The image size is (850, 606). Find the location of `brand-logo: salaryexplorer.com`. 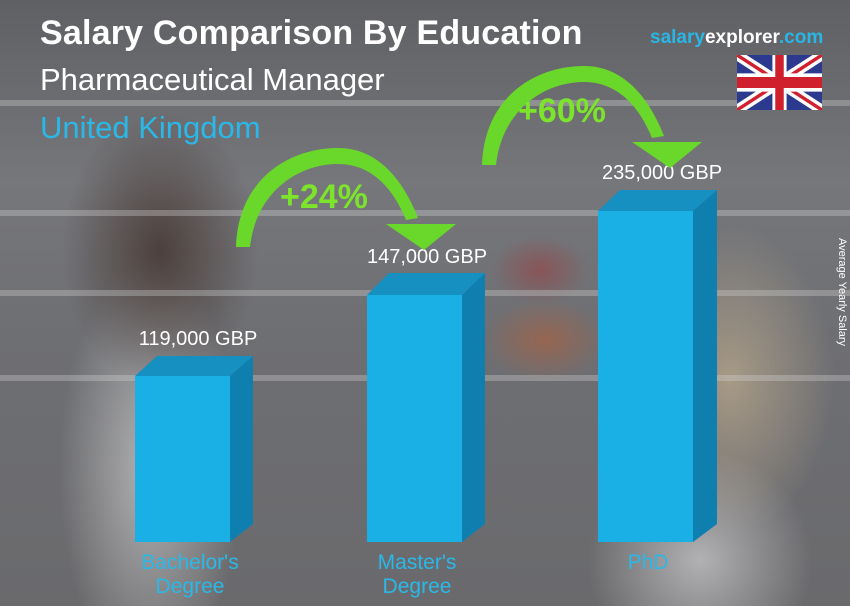

brand-logo: salaryexplorer.com is located at coordinates (736, 38).